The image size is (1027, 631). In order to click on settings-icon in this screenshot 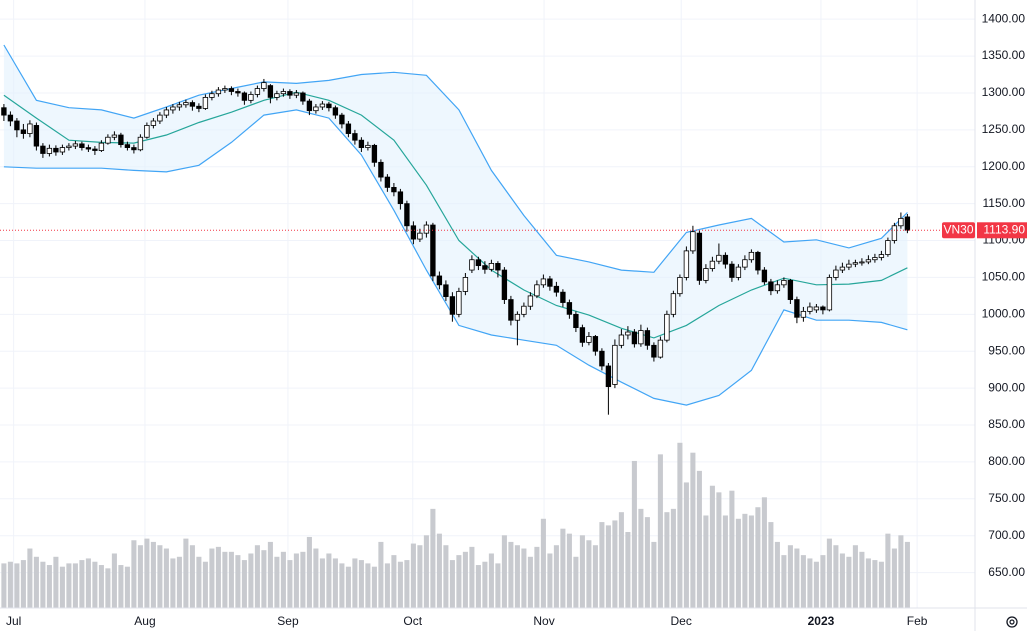, I will do `click(1012, 622)`.